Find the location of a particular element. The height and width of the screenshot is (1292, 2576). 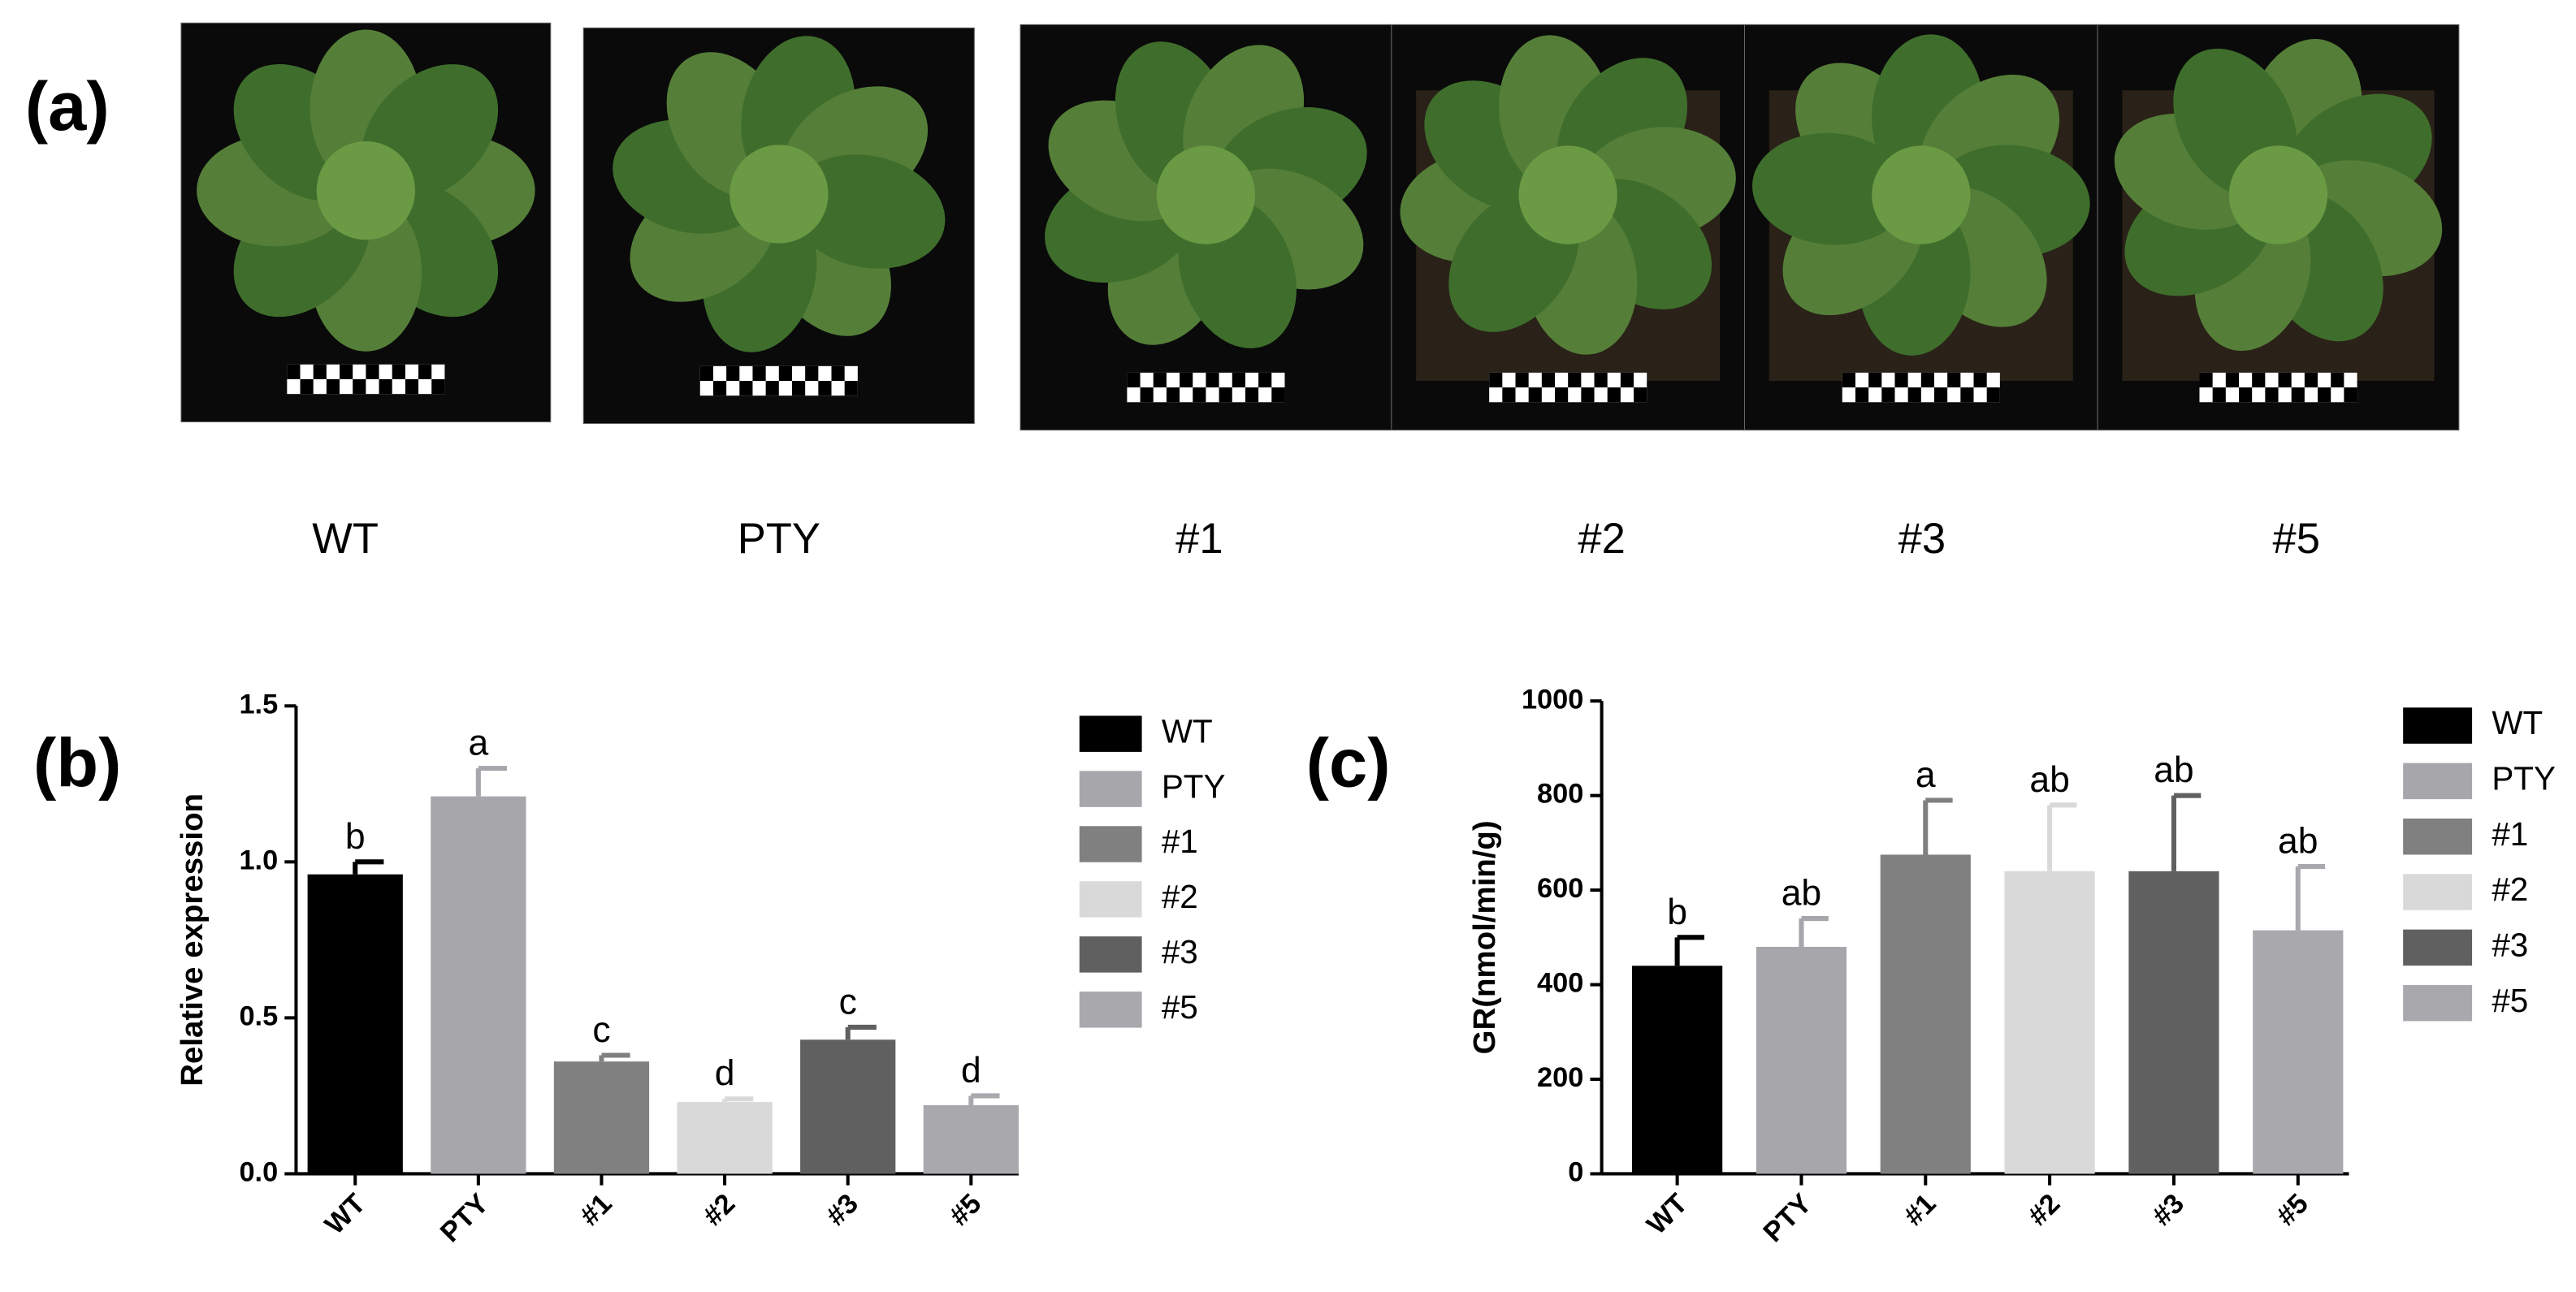

panel-label: (a) is located at coordinates (67, 106).